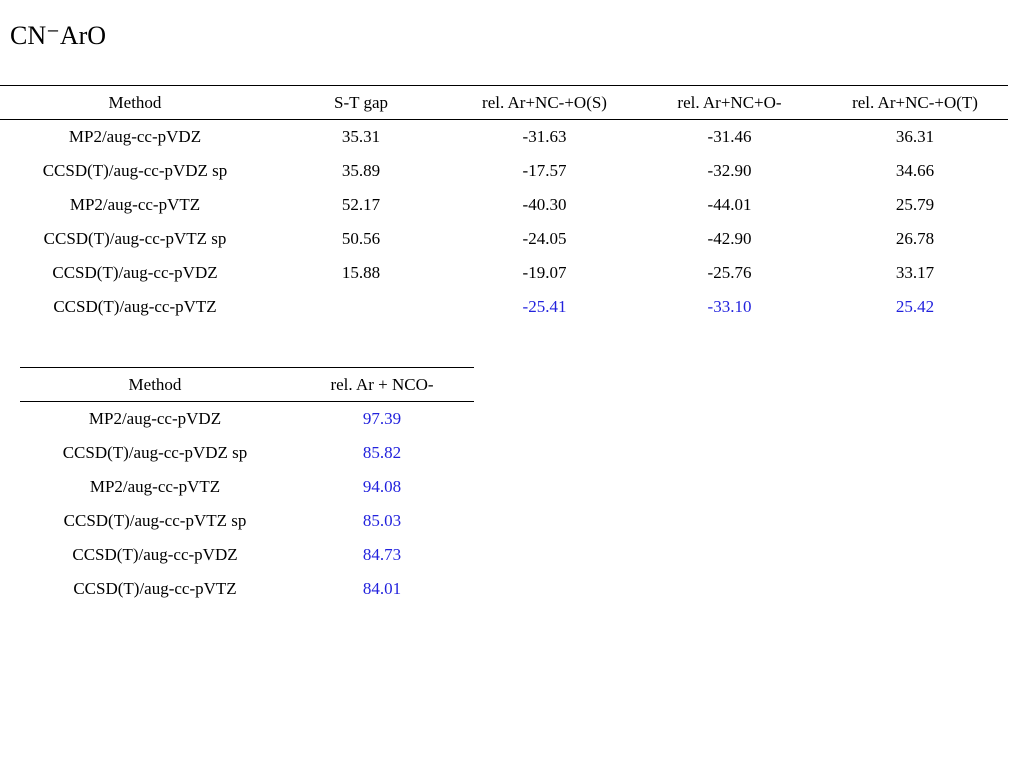 This screenshot has height=768, width=1024. I want to click on table-row: CCSD(T)/aug-cc-pVTZ 84.01, so click(247, 589).